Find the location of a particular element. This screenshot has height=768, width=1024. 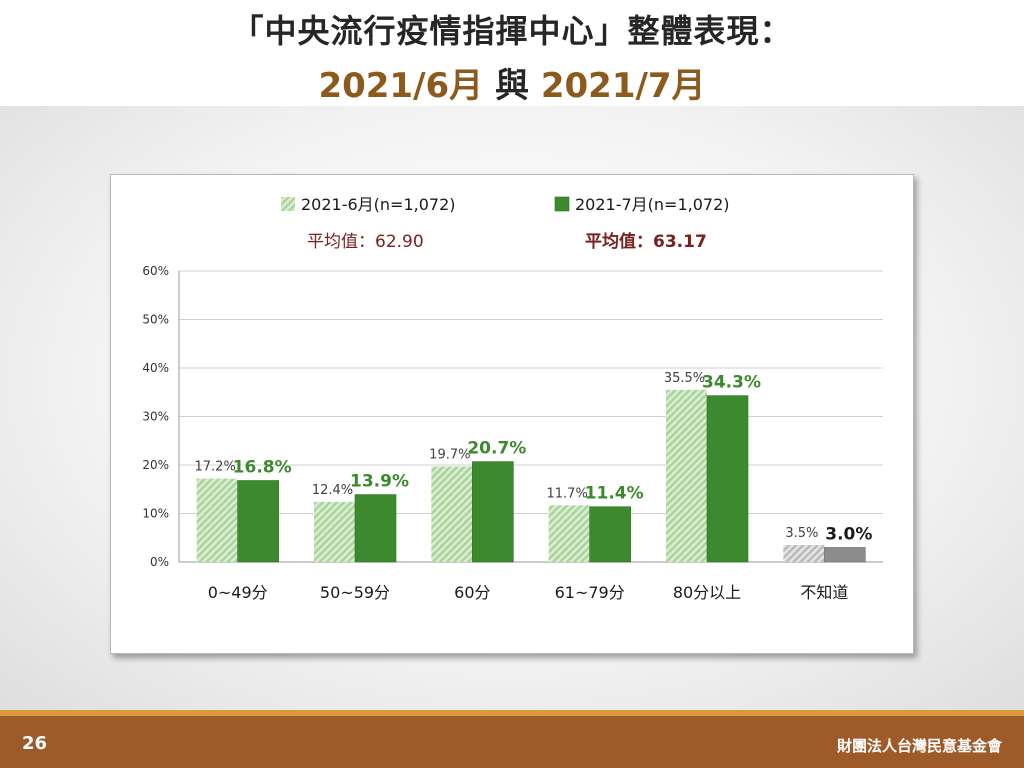

data-label-june: 11.7% is located at coordinates (567, 493).